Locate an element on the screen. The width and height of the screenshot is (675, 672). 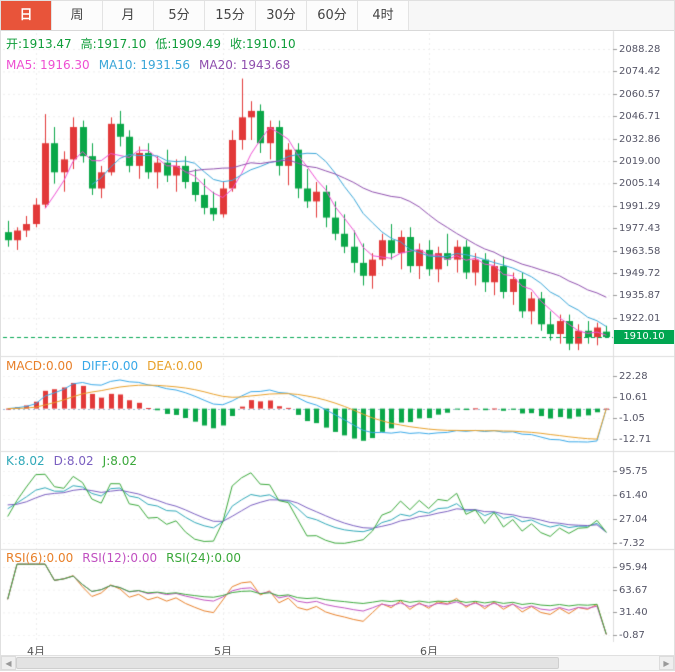
main-y-axis-label: 2088.28 is located at coordinates (640, 49).